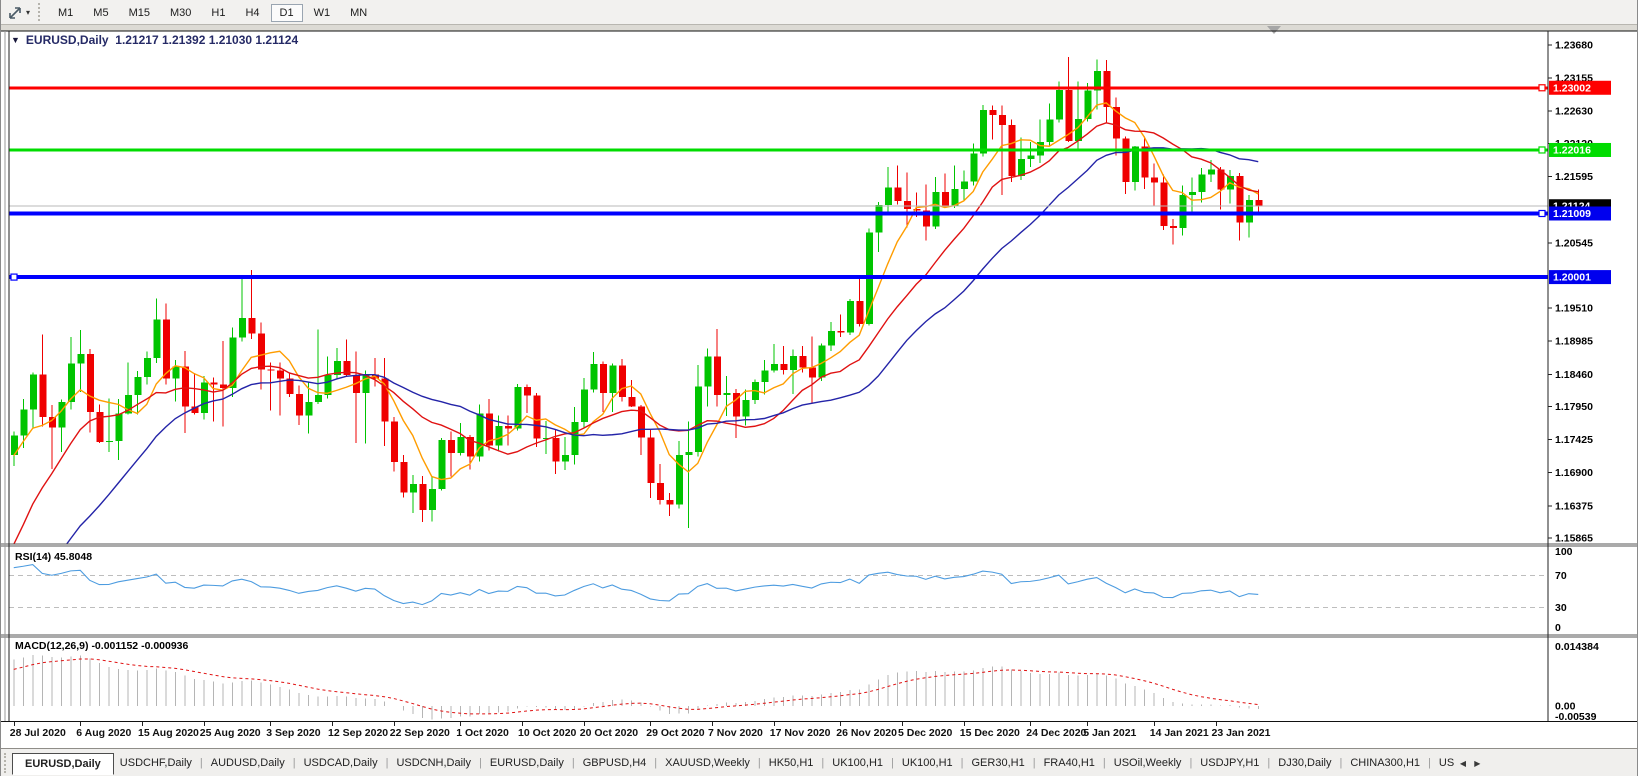 The height and width of the screenshot is (776, 1638). I want to click on chevron-down-icon: ▾, so click(28, 12).